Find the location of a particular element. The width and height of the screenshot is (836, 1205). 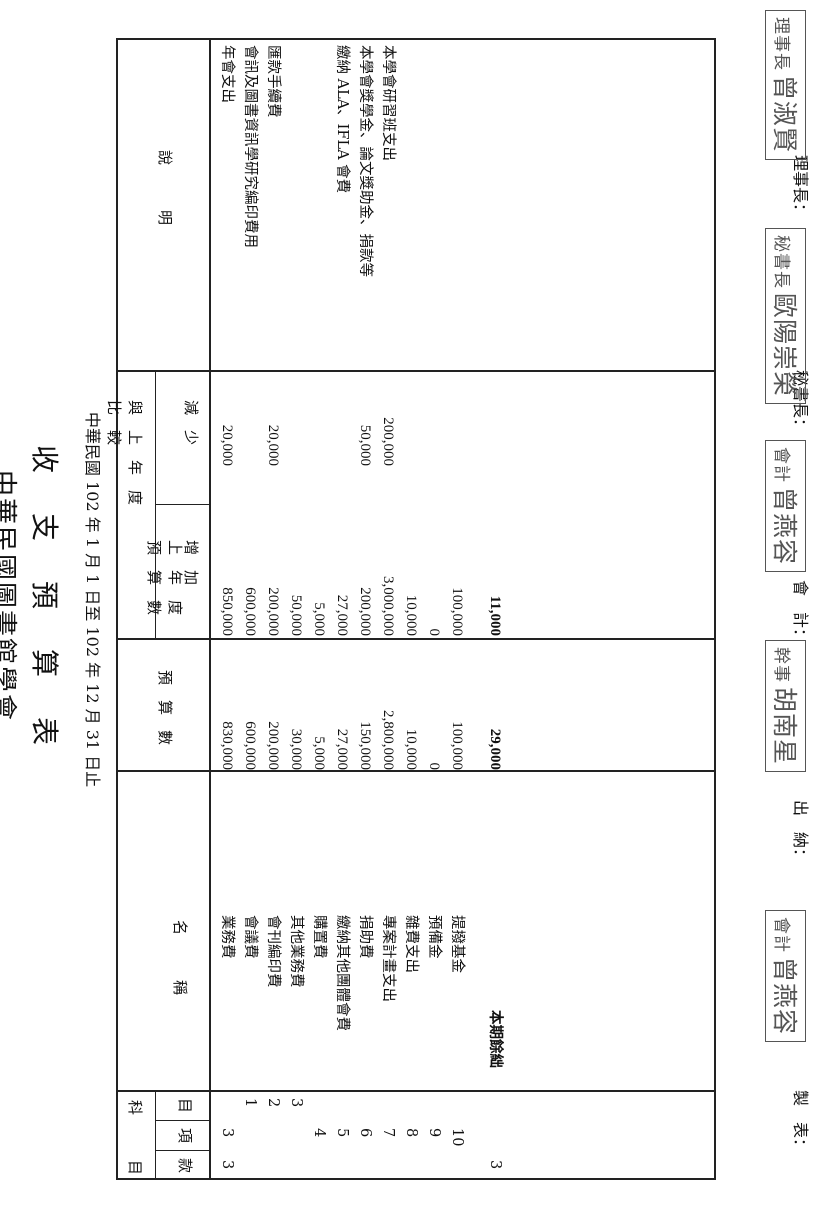

row-dec: 200,000 is located at coordinates (388, 441).